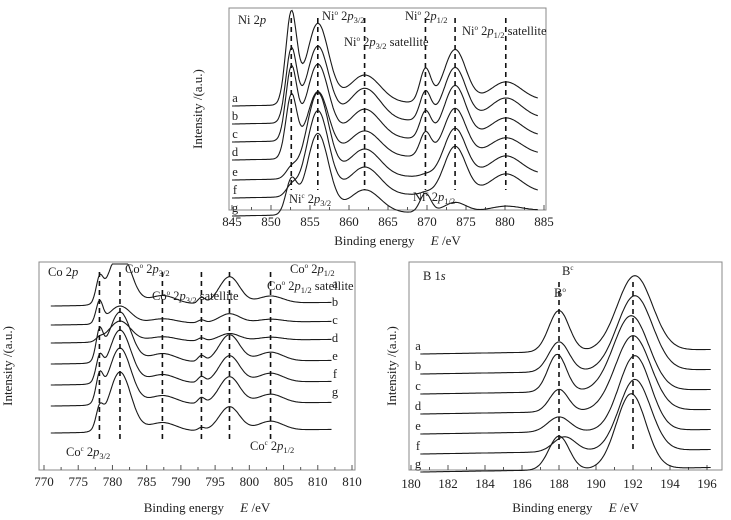 The image size is (731, 520). What do you see at coordinates (272, 447) in the screenshot?
I see `peak-annotation: Coc 2p1/2` at bounding box center [272, 447].